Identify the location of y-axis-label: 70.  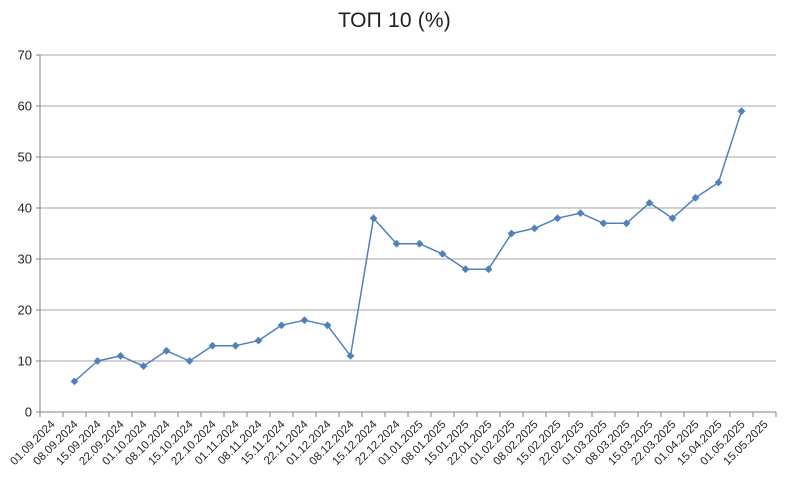
(25, 55).